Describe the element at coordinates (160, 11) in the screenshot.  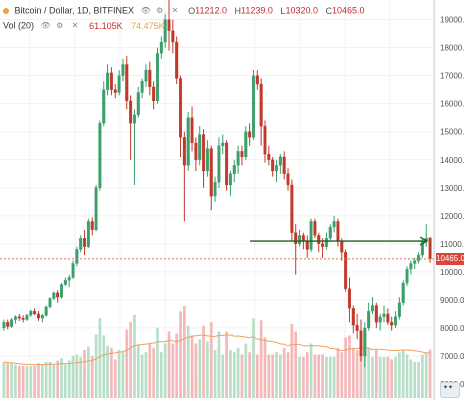
I see `gear-icon: ⚙` at that location.